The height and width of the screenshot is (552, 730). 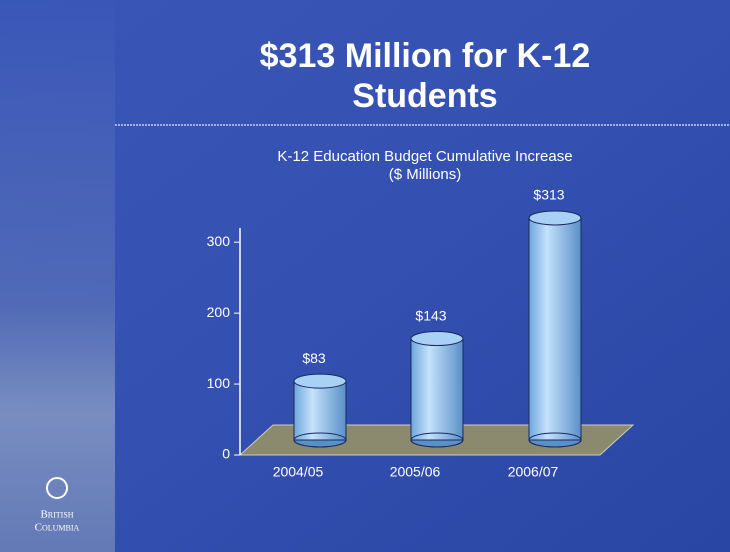 What do you see at coordinates (314, 358) in the screenshot?
I see `value-label: $83` at bounding box center [314, 358].